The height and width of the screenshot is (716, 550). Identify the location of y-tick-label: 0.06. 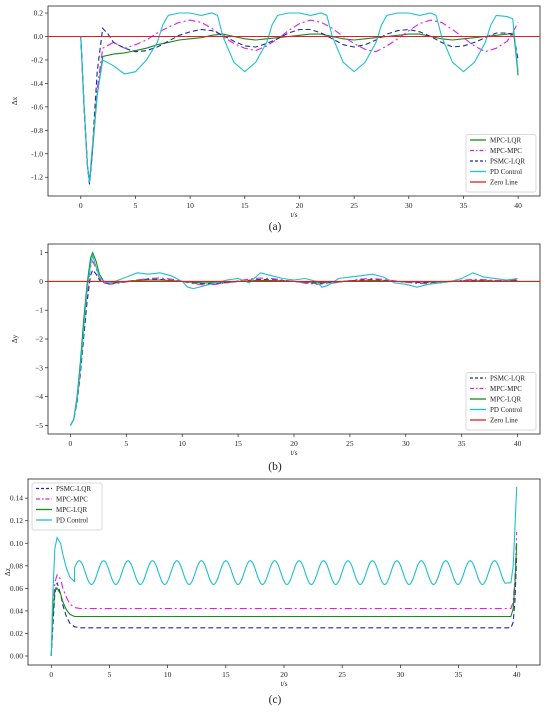
(16, 588).